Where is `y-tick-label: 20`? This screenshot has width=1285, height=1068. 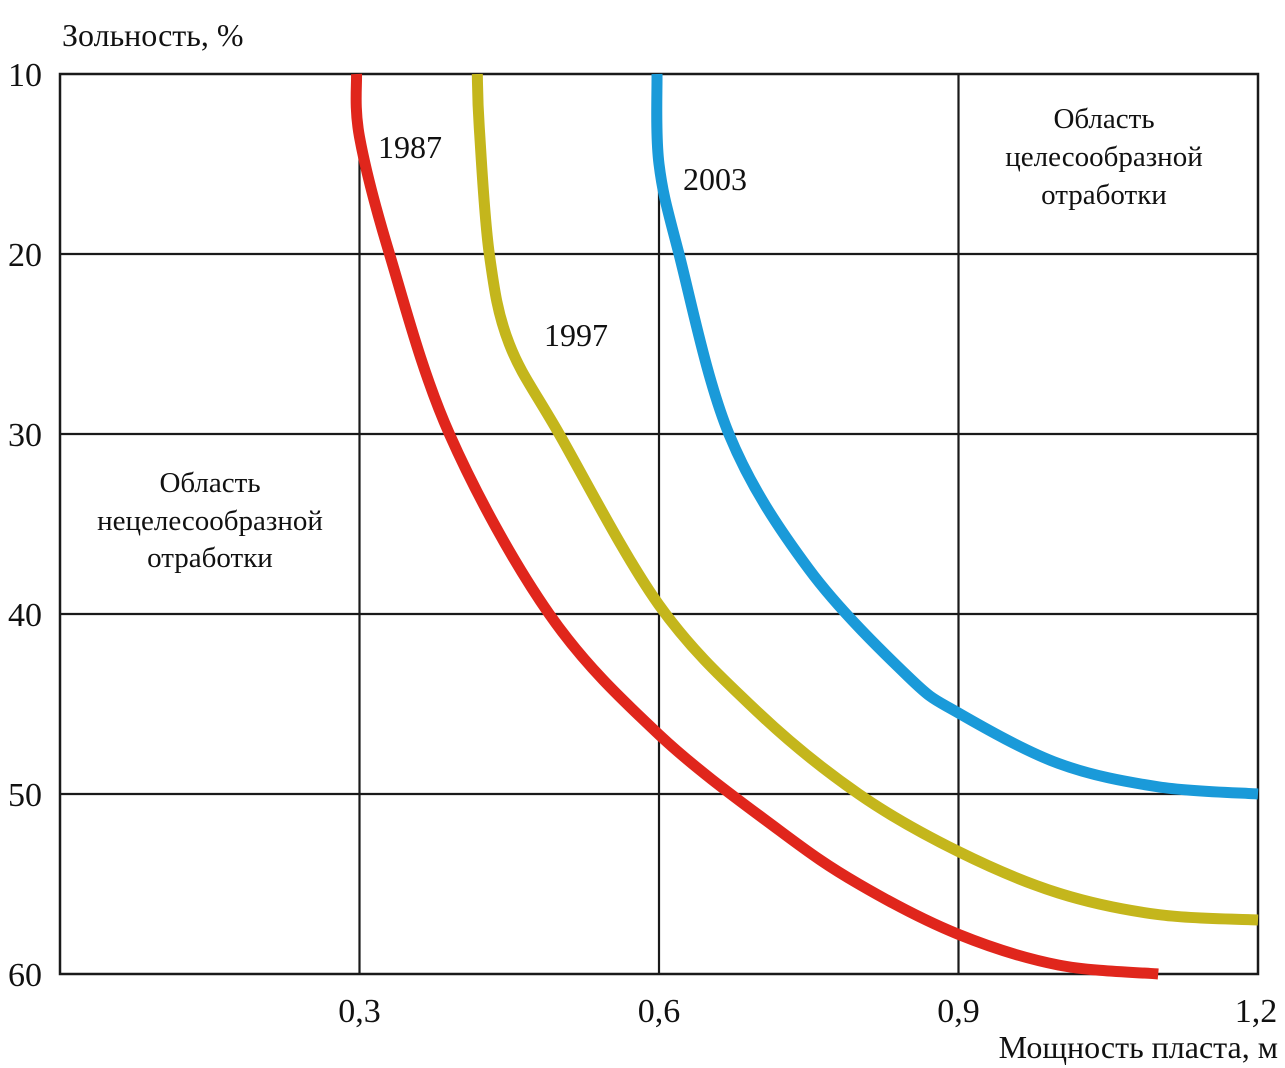 y-tick-label: 20 is located at coordinates (25, 255).